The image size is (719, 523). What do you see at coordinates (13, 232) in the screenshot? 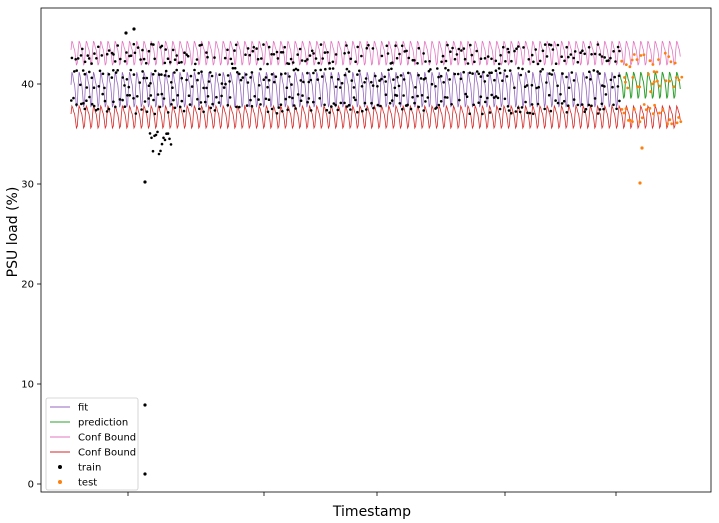
I see `y-axis-title: PSU load (%)` at bounding box center [13, 232].